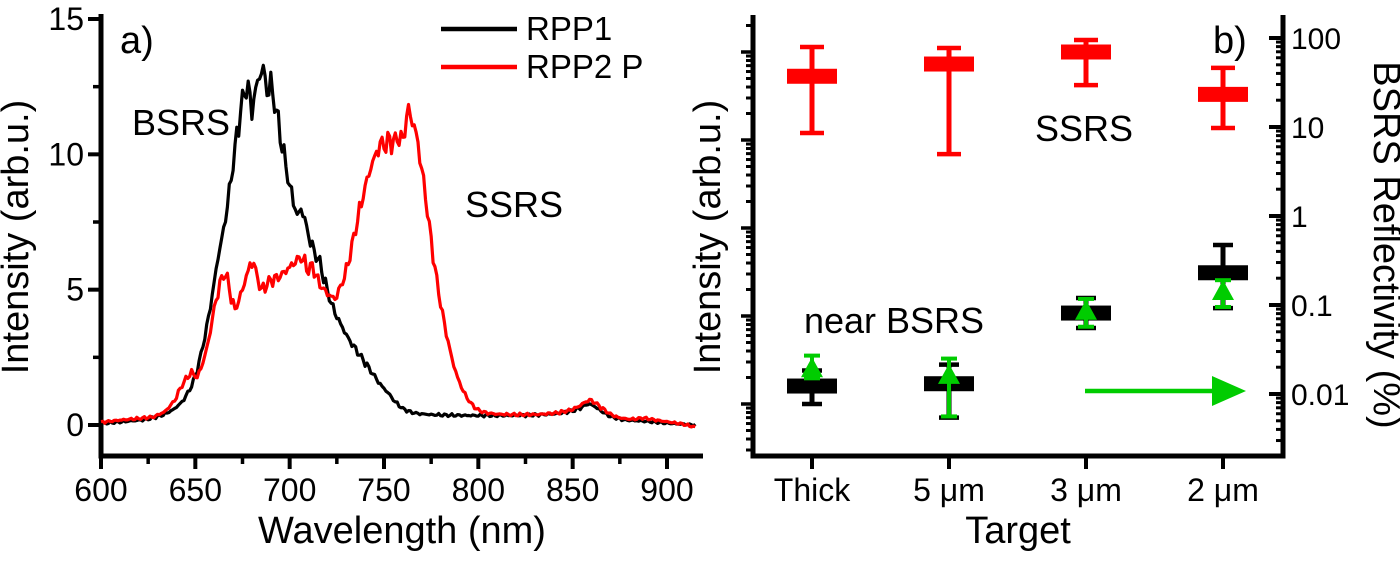  I want to click on near-bsrs-annotation: near BSRS, so click(894, 320).